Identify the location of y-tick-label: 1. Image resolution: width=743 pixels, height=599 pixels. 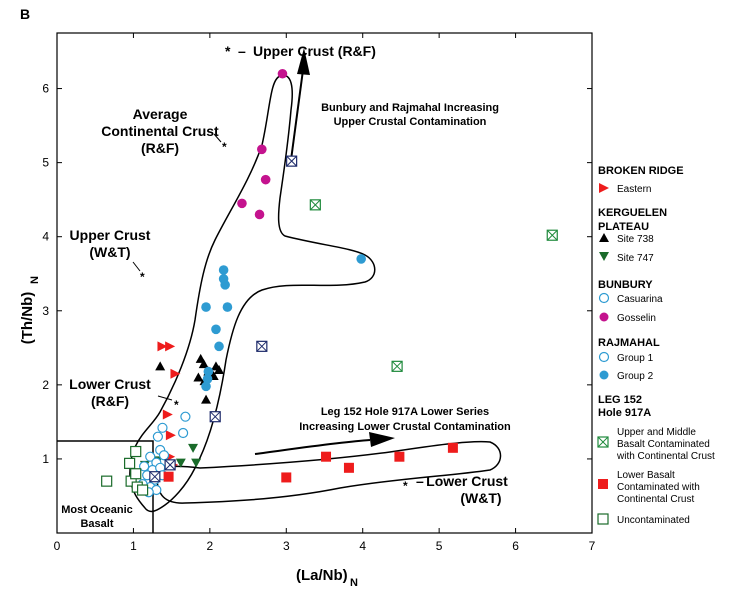
(45, 459).